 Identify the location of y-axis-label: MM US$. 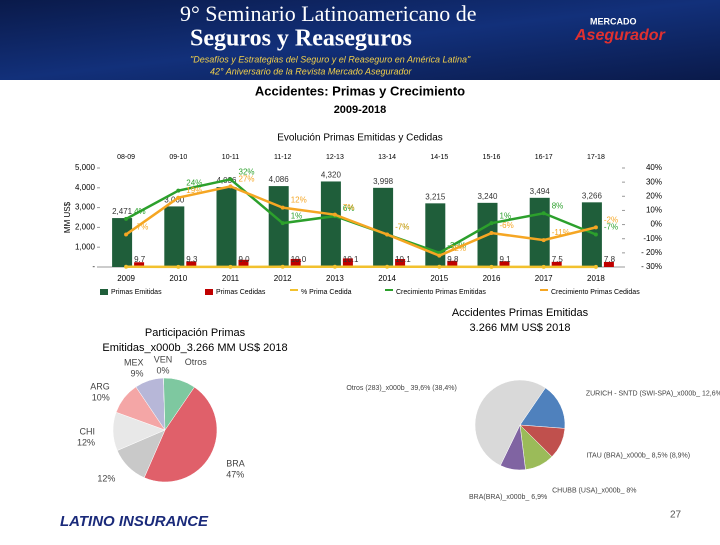
(67, 217).